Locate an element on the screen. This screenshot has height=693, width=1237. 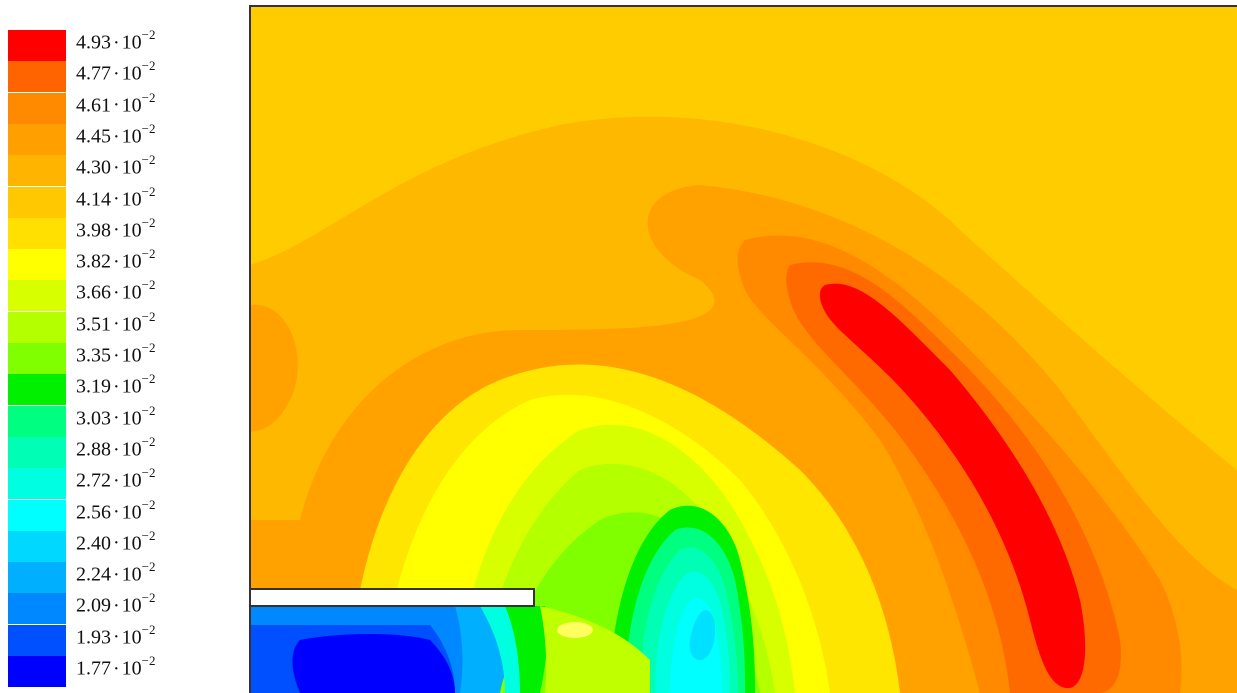
legend-label: 4.14 · 10⁻² is located at coordinates (116, 197).